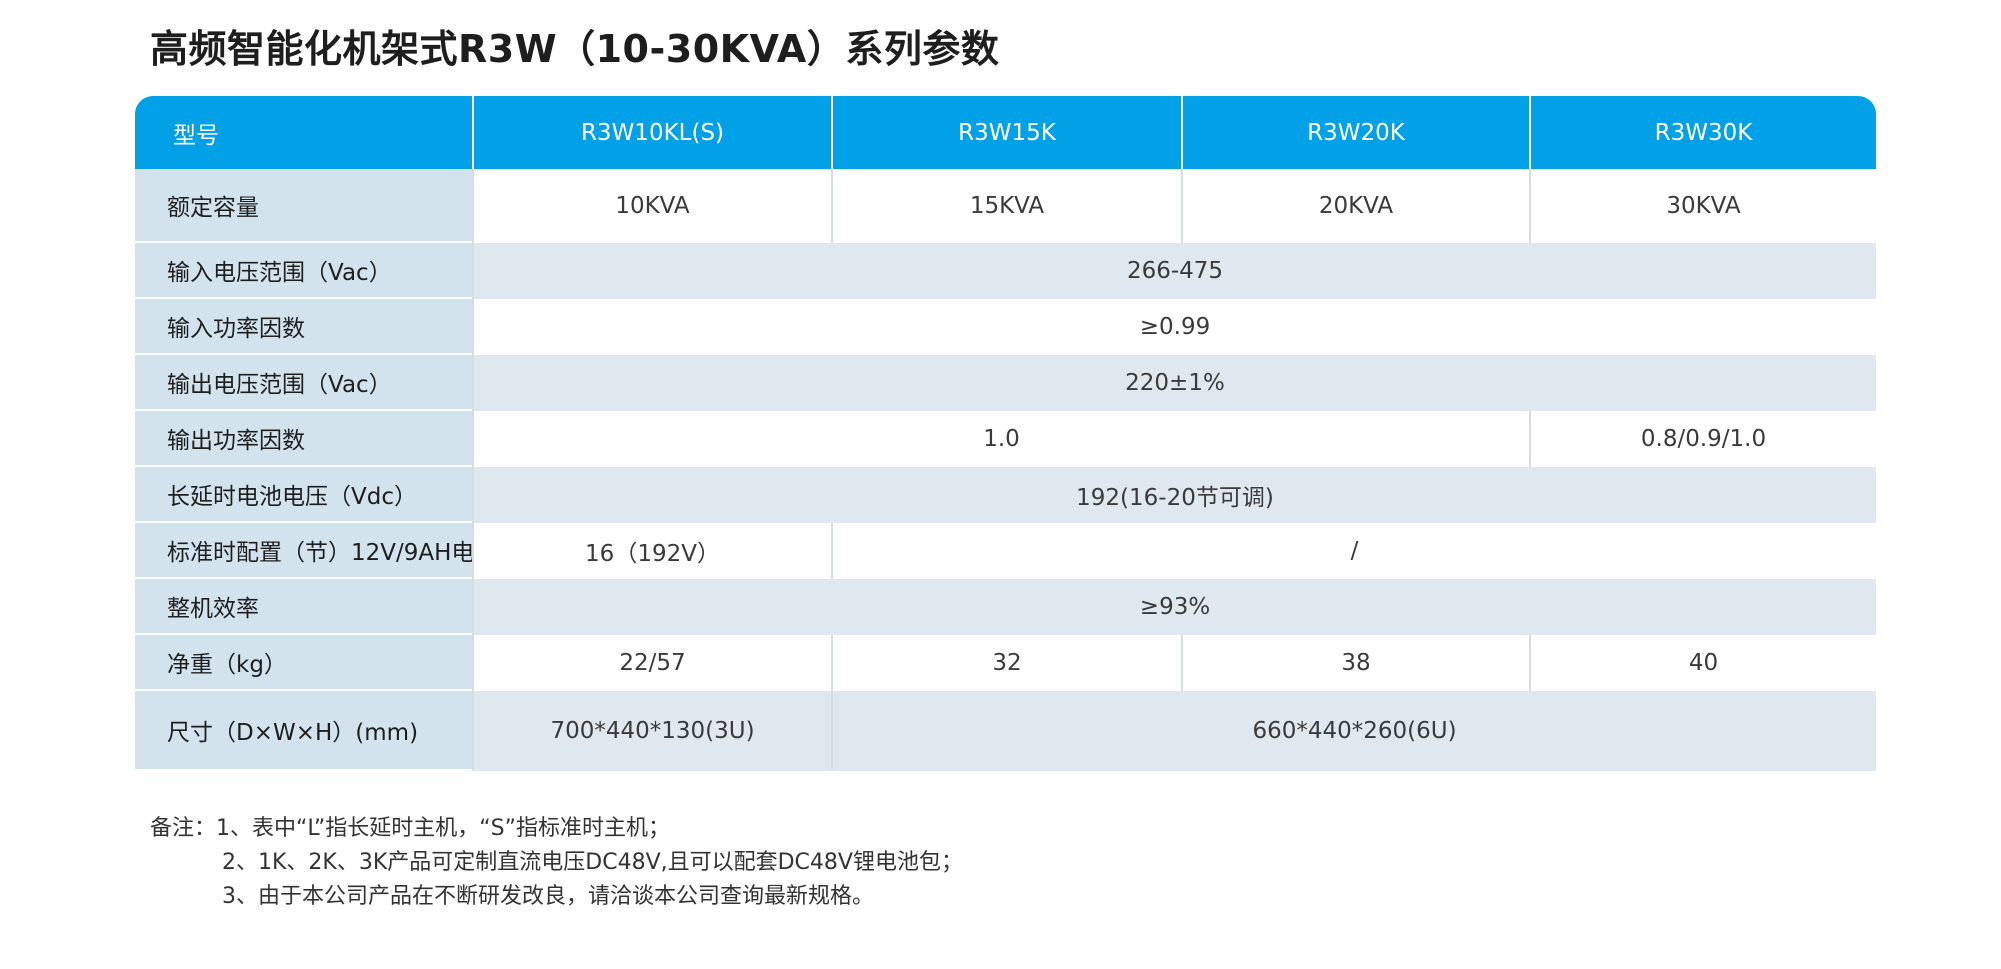 This screenshot has height=969, width=2001. Describe the element at coordinates (1702, 206) in the screenshot. I see `table-cell: 30KVA` at that location.